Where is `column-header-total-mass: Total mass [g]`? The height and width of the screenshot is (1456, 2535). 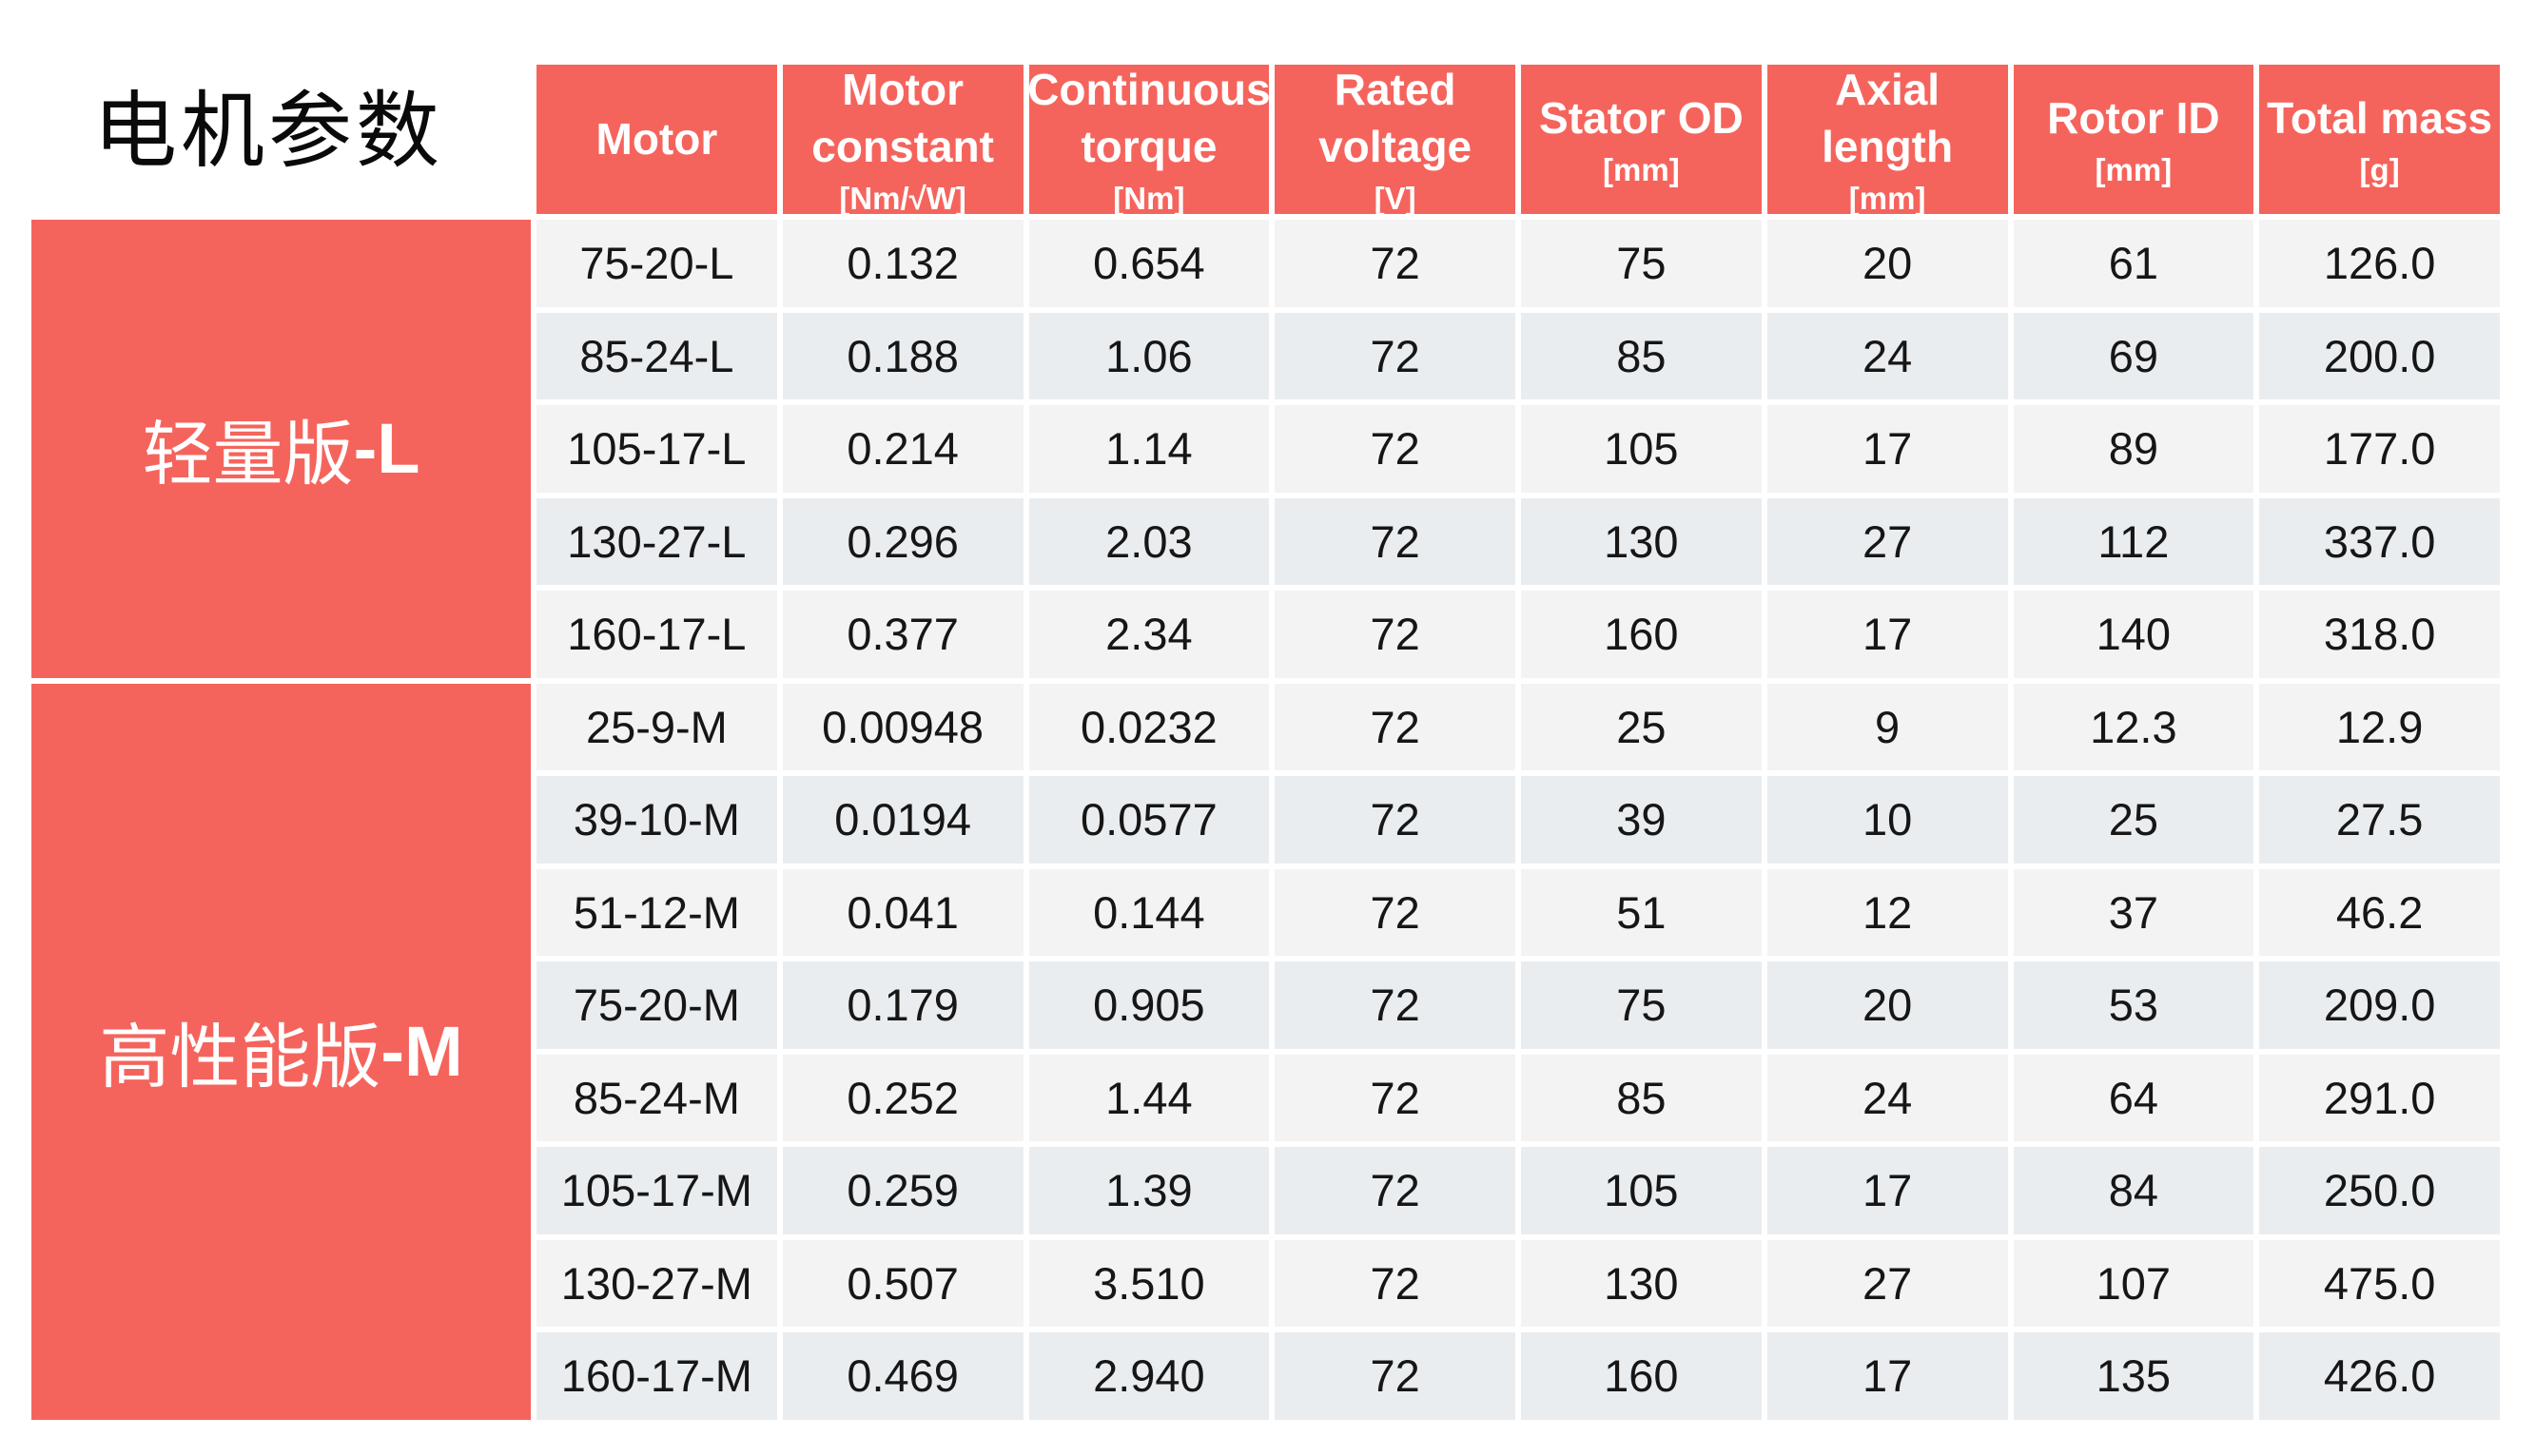 column-header-total-mass: Total mass [g] is located at coordinates (2379, 139).